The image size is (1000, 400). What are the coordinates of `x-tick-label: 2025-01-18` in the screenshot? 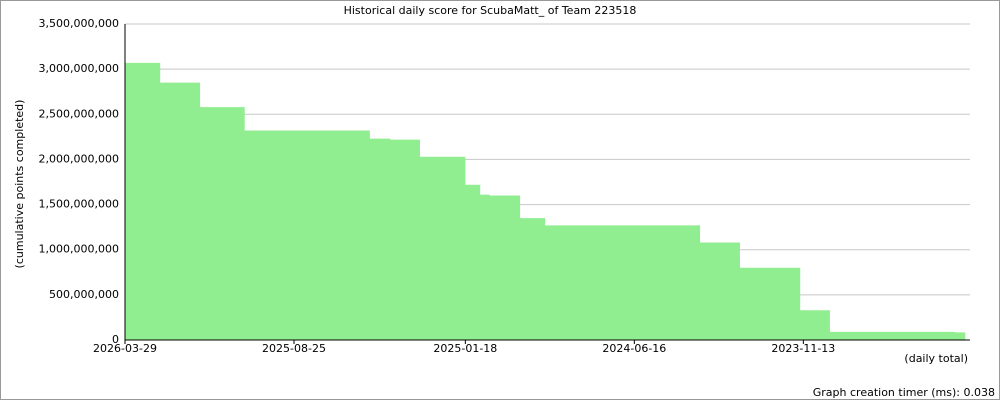 It's located at (465, 348).